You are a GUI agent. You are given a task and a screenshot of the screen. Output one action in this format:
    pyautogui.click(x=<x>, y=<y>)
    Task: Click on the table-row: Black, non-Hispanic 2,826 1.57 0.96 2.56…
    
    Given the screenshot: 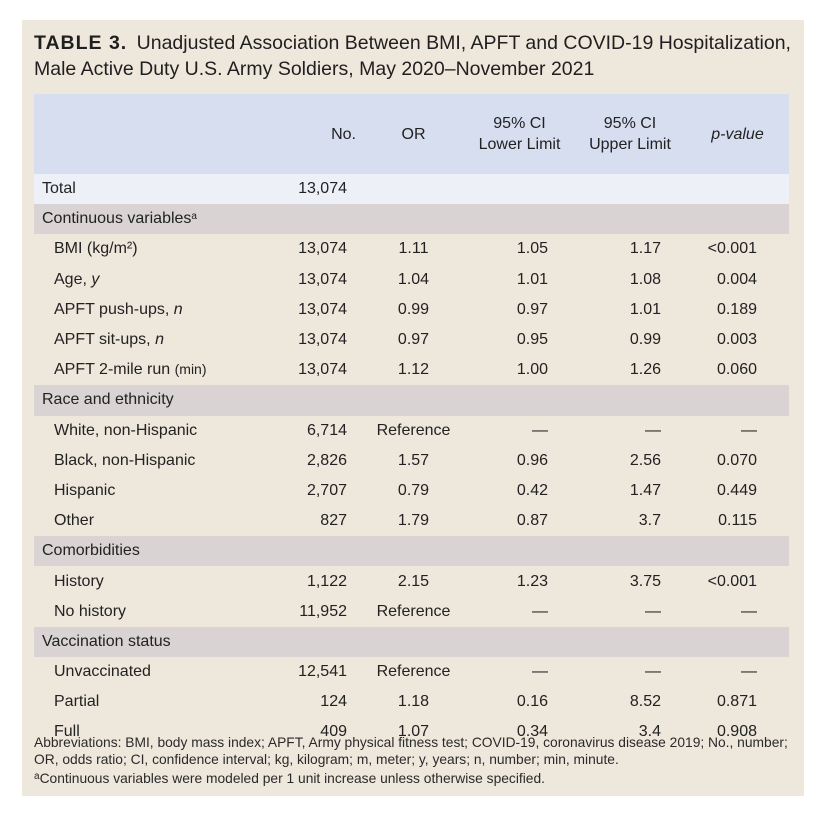 What is the action you would take?
    pyautogui.click(x=411, y=460)
    